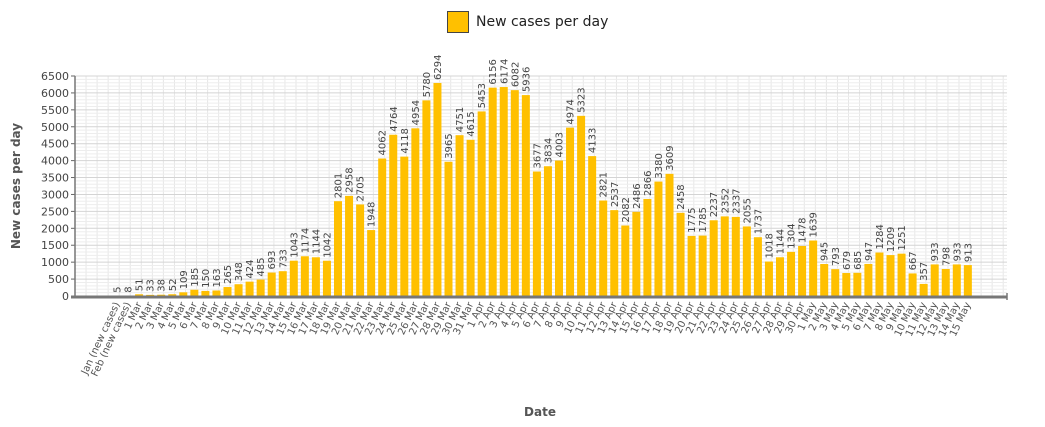 The width and height of the screenshot is (1045, 427). What do you see at coordinates (55, 245) in the screenshot?
I see `y-tick-label: 1500` at bounding box center [55, 245].